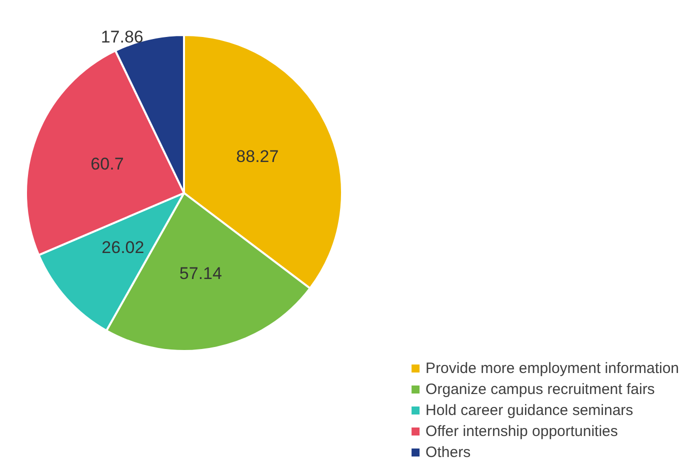  What do you see at coordinates (553, 368) in the screenshot?
I see `legend-label: Provide more employment information` at bounding box center [553, 368].